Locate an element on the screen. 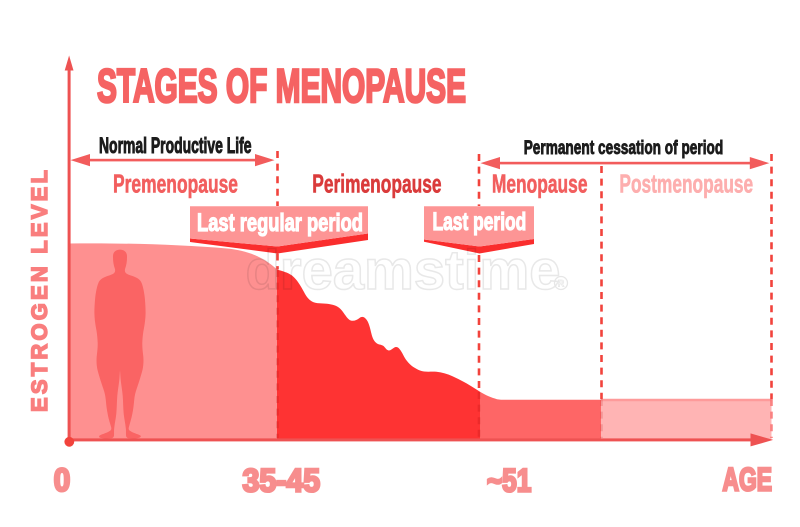 Image resolution: width=800 pixels, height=527 pixels. svg-text: Normal Productive Life is located at coordinates (175, 145).